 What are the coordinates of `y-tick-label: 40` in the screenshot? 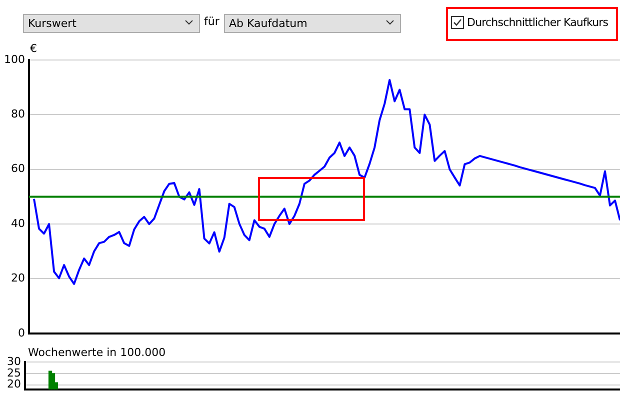 It's located at (17, 223).